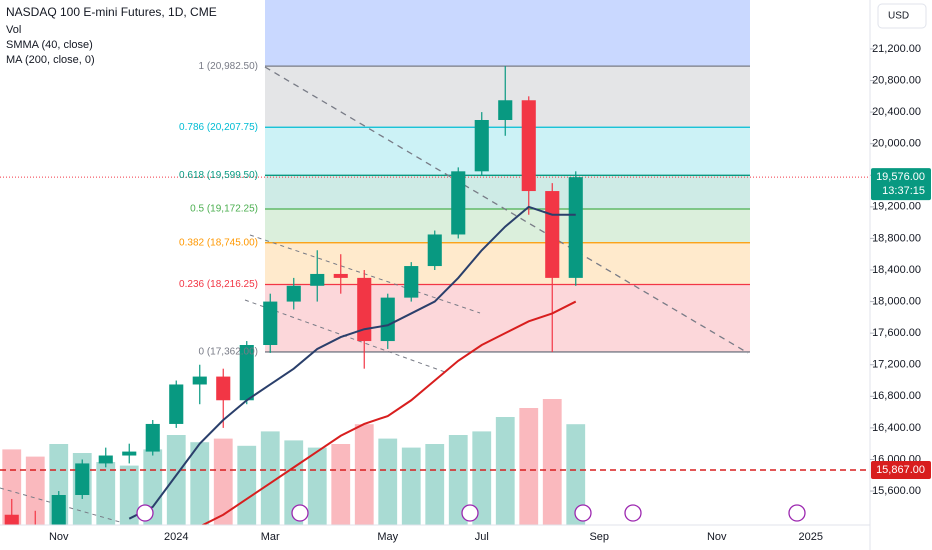 This screenshot has width=932, height=550. I want to click on y-tick-label: 17,600.00, so click(896, 333).